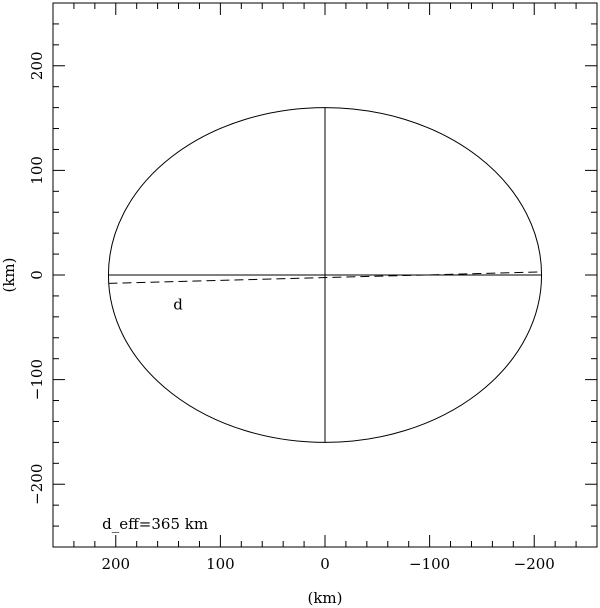 This screenshot has width=600, height=608. Describe the element at coordinates (9, 274) in the screenshot. I see `y-axis-title: (km)` at that location.